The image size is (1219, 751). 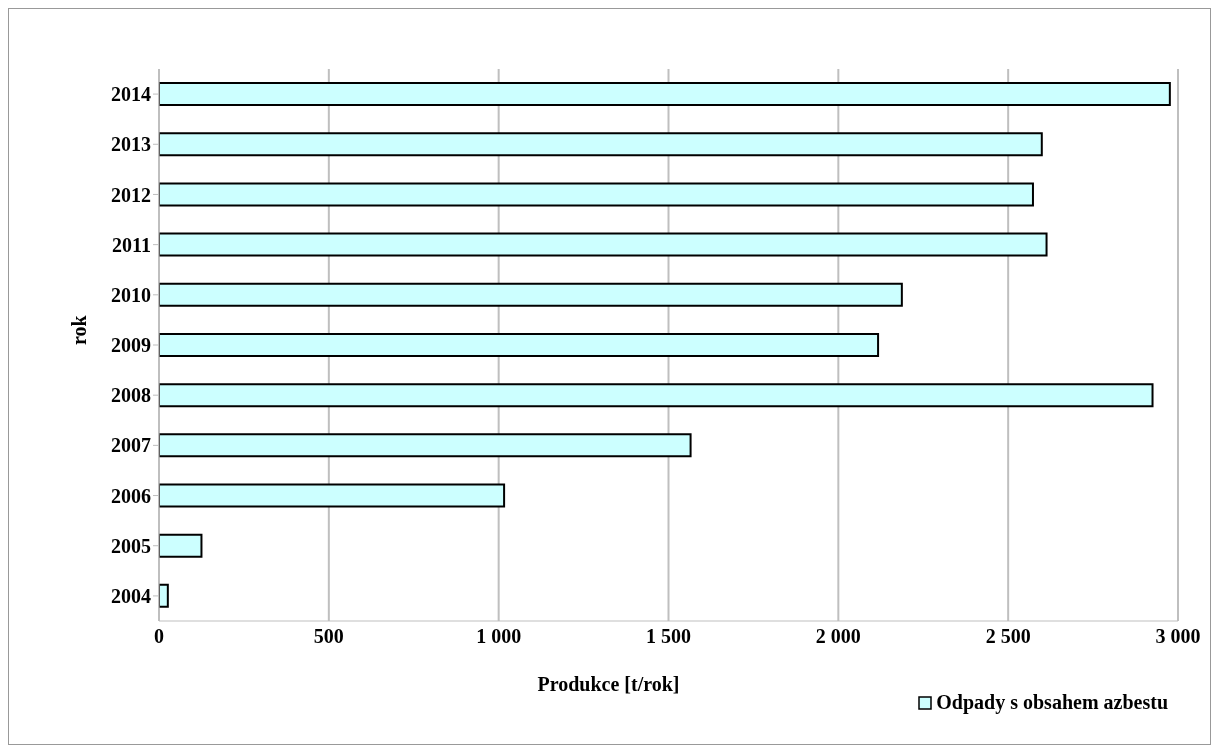 What do you see at coordinates (608, 684) in the screenshot?
I see `x-axis-title: Produkce [t/rok]` at bounding box center [608, 684].